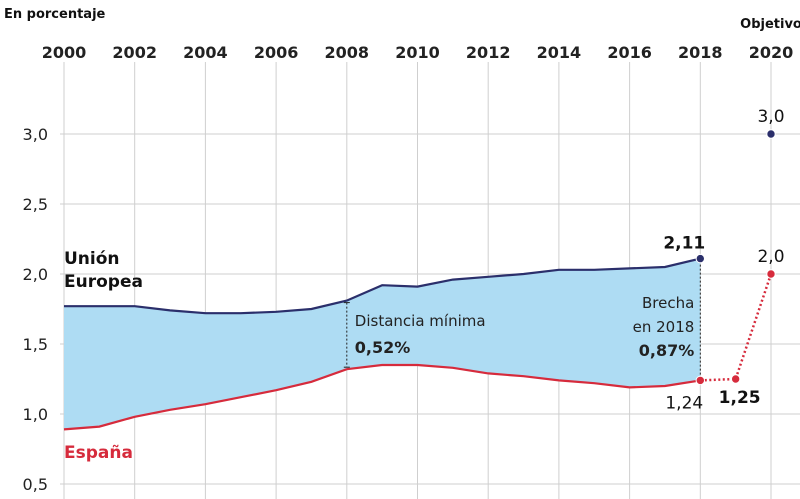  Describe the element at coordinates (205, 52) in the screenshot. I see `x-tick-label: 2004` at that location.